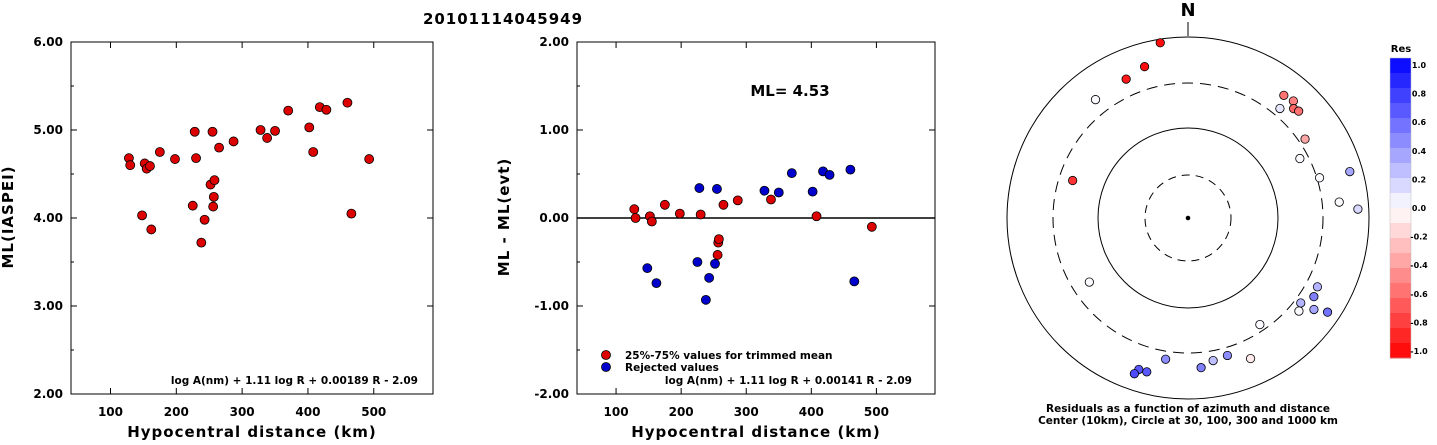  I want to click on ml-xlabel: Hypocentral distance (km), so click(252, 432).